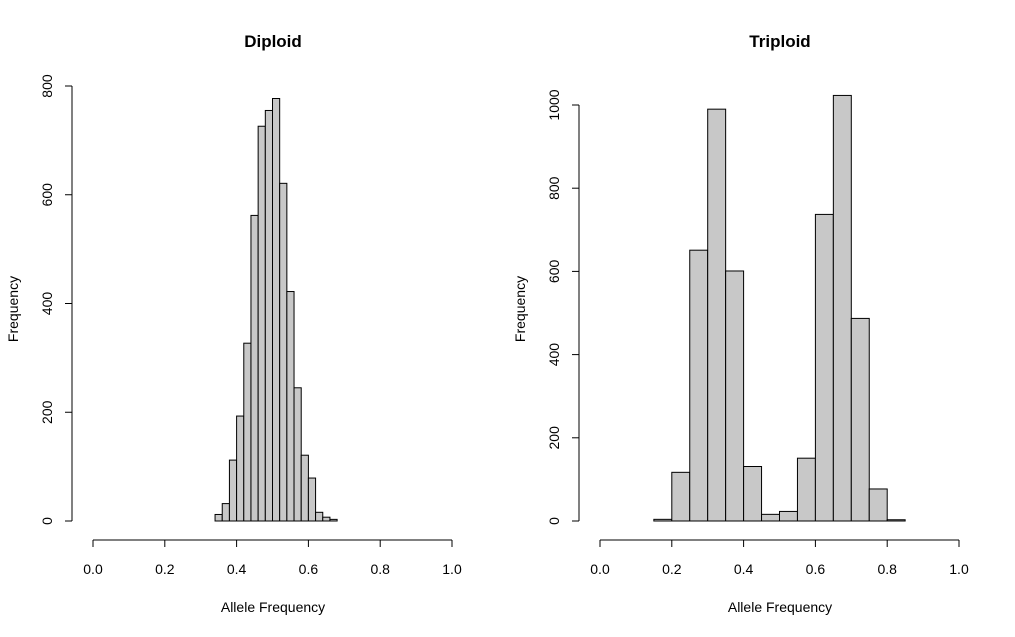 Image resolution: width=1015 pixels, height=637 pixels. What do you see at coordinates (13, 309) in the screenshot?
I see `diploid-y-axis-label: Frequency` at bounding box center [13, 309].